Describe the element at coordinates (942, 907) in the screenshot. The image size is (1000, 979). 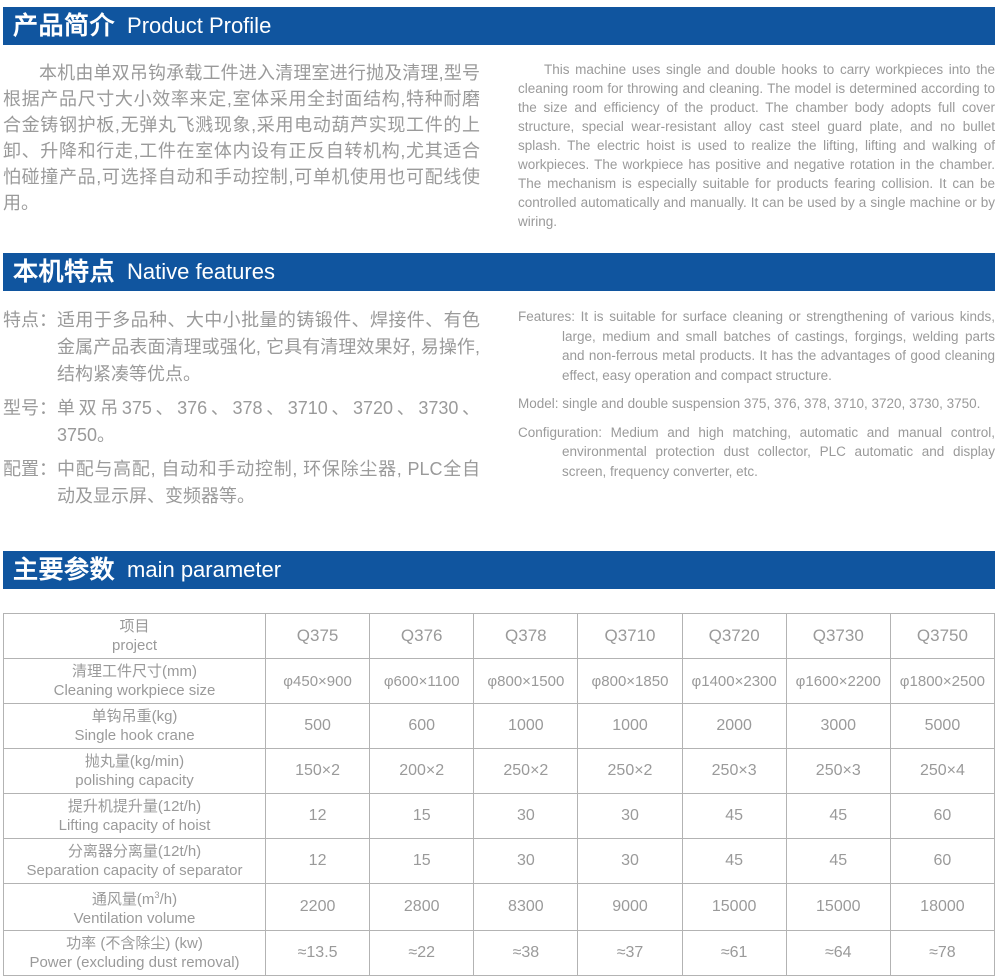
I see `table-cell: 18000` at that location.